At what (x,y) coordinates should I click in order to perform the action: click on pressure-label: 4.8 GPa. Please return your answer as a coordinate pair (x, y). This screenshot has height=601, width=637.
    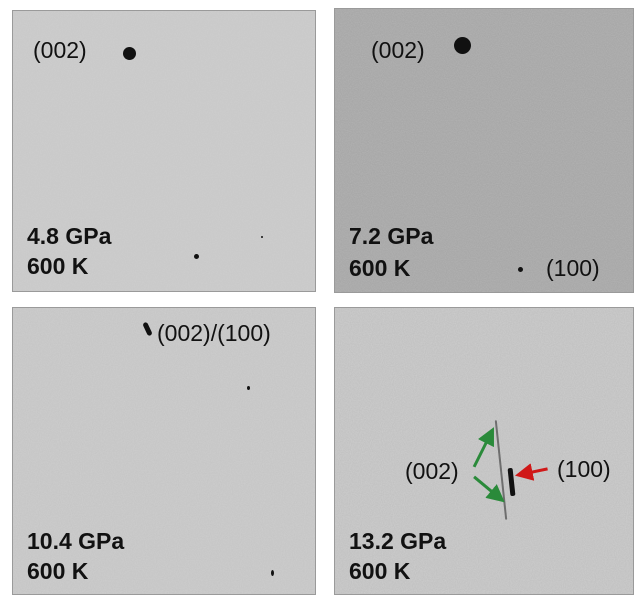
    Looking at the image, I should click on (69, 236).